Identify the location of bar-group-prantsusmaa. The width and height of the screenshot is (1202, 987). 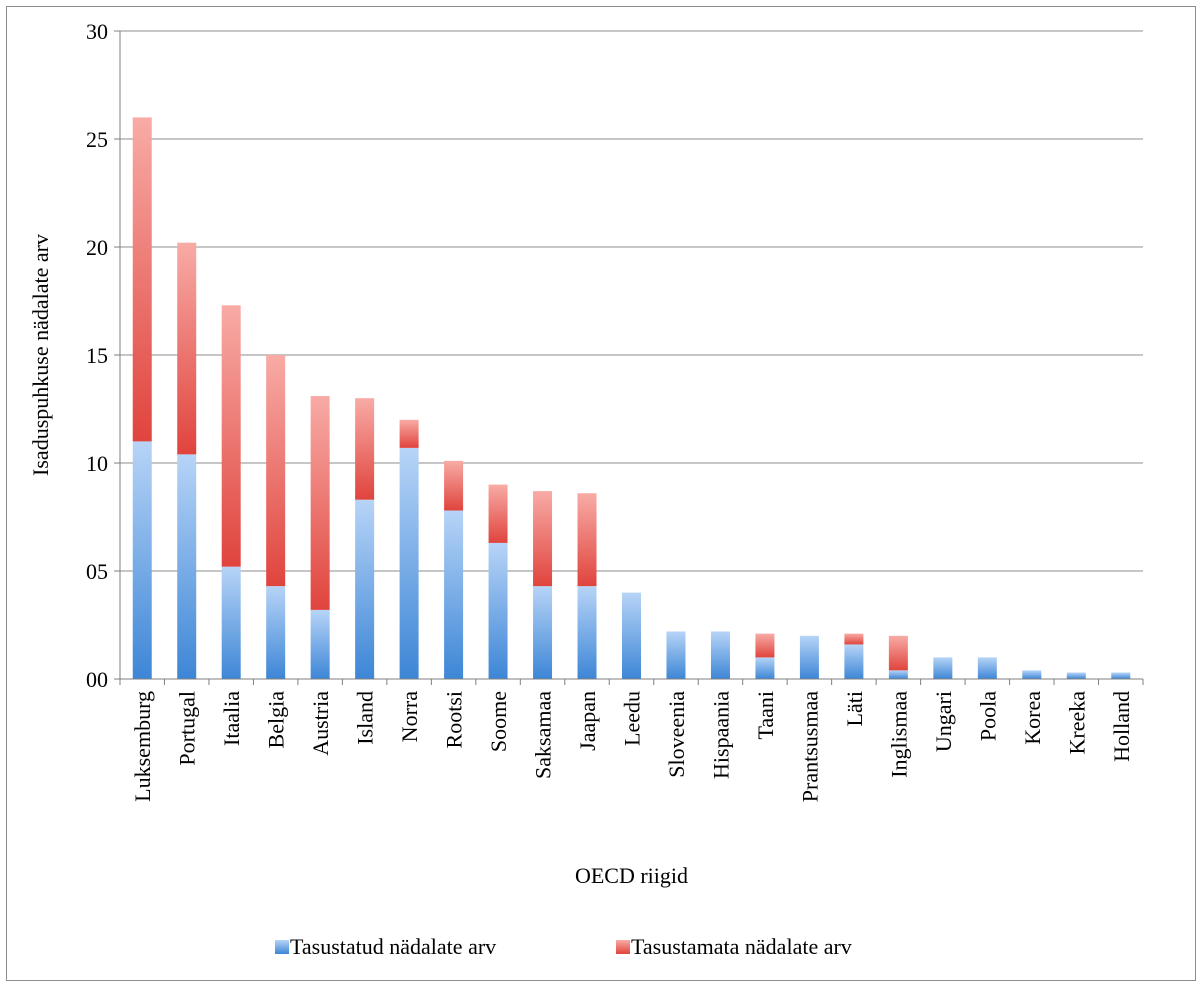
(809, 657).